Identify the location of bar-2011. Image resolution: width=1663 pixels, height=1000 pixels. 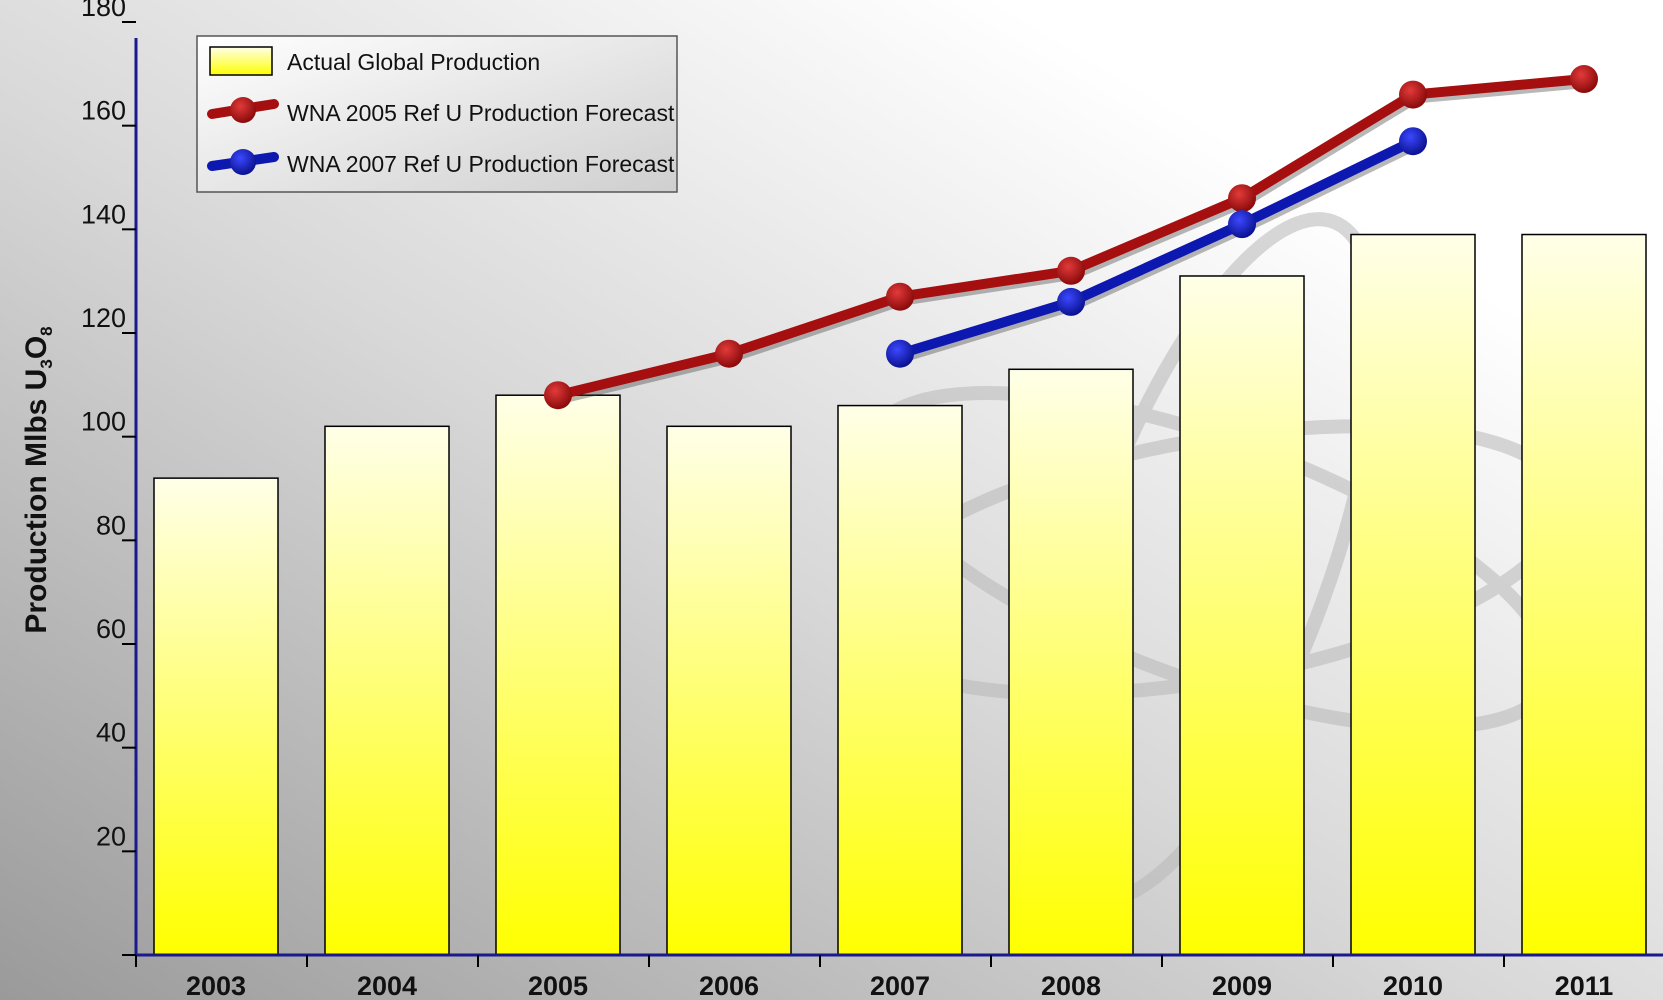
(1584, 594).